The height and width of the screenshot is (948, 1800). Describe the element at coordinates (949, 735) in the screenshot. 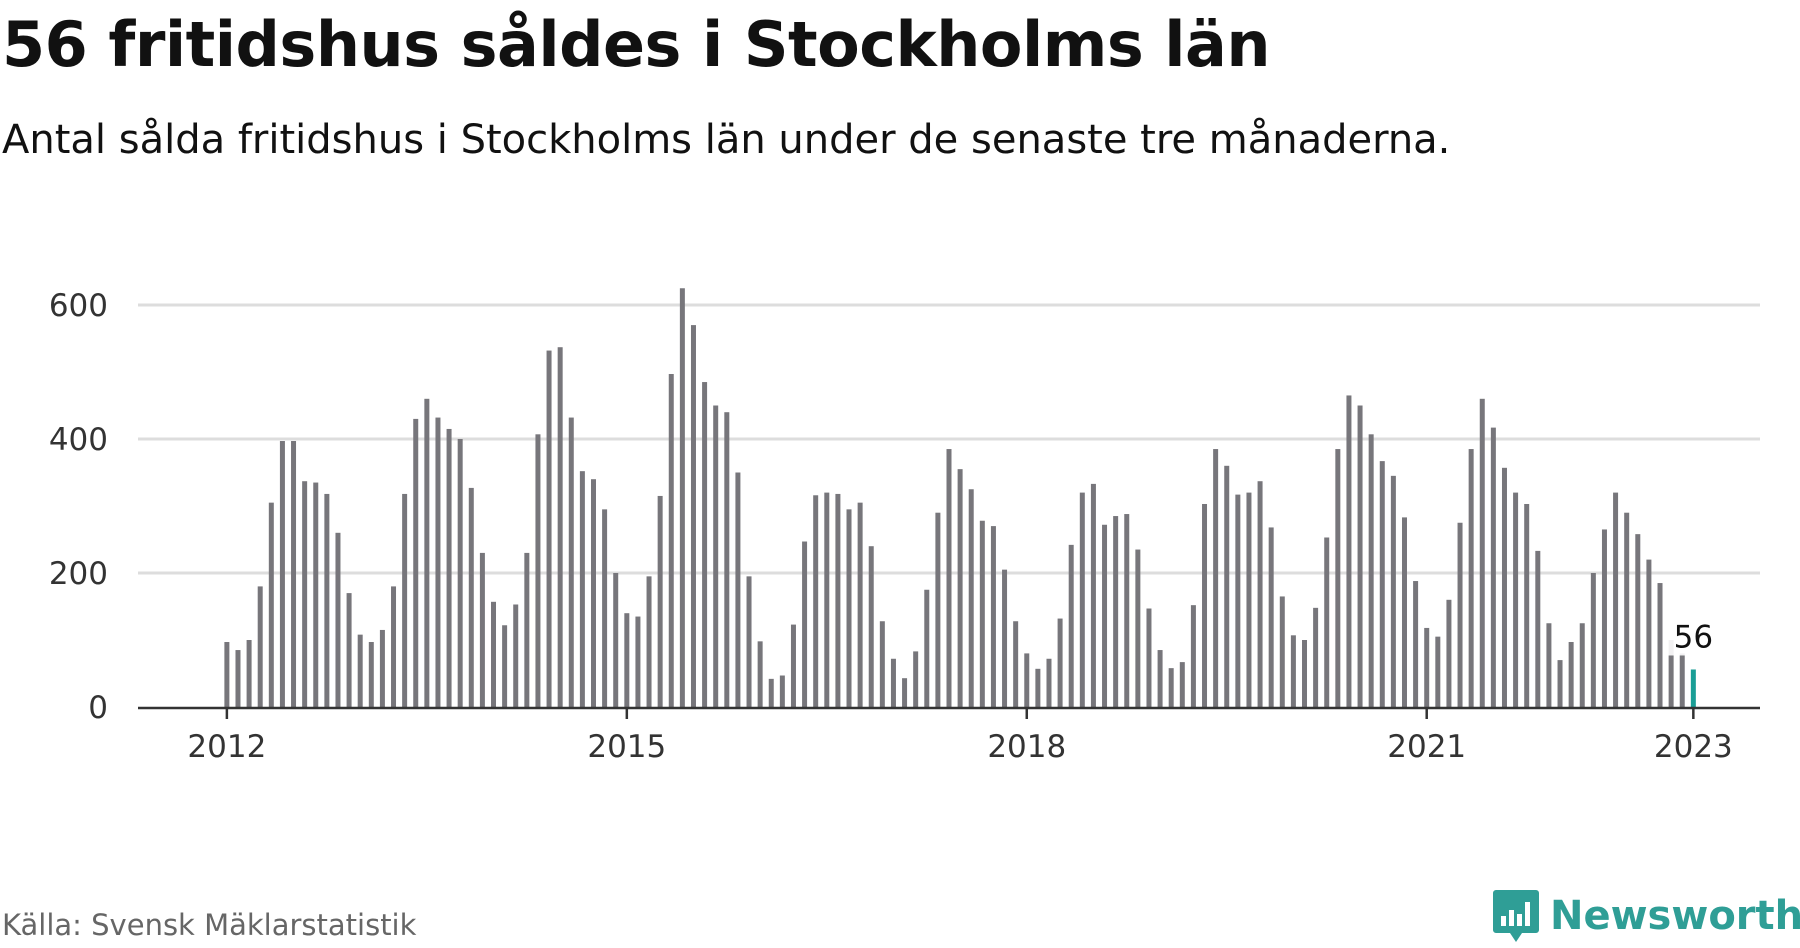

I see `x-axis: 2012 2015 2018 2021 2023` at that location.